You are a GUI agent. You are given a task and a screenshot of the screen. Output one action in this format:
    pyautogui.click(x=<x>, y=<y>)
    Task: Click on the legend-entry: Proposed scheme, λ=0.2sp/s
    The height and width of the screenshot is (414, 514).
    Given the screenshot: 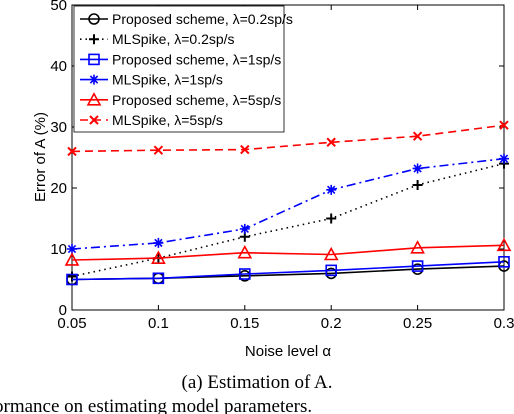 What is the action you would take?
    pyautogui.click(x=202, y=19)
    